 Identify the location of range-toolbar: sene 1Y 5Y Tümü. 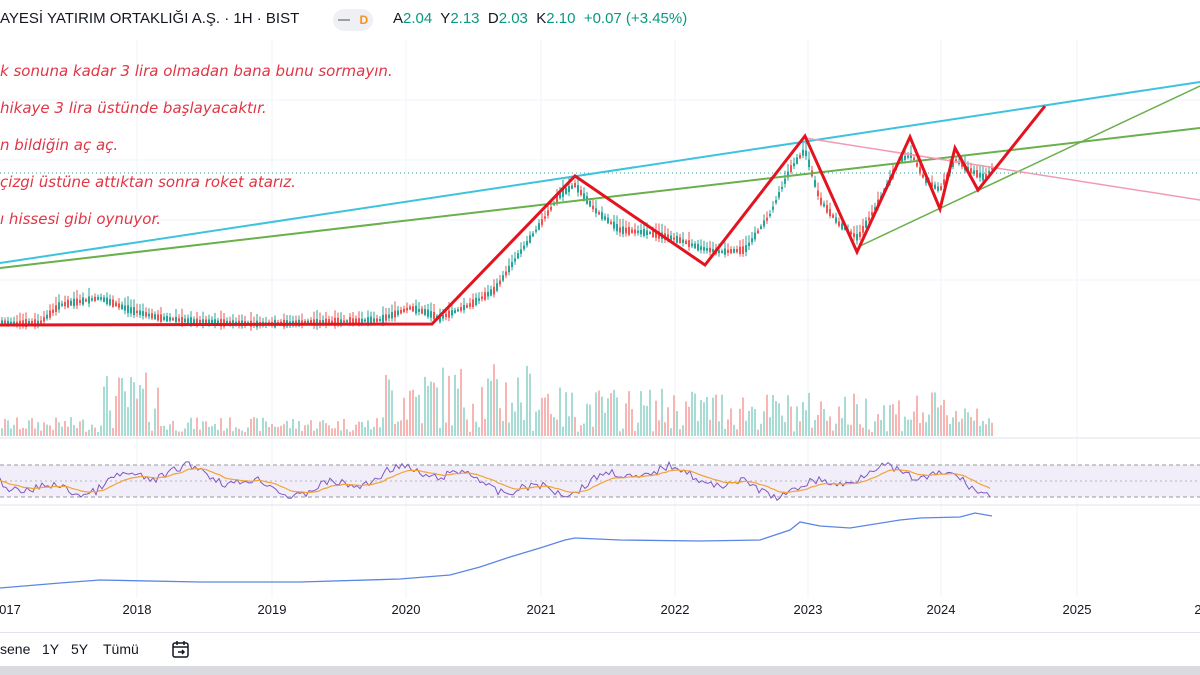
(600, 649).